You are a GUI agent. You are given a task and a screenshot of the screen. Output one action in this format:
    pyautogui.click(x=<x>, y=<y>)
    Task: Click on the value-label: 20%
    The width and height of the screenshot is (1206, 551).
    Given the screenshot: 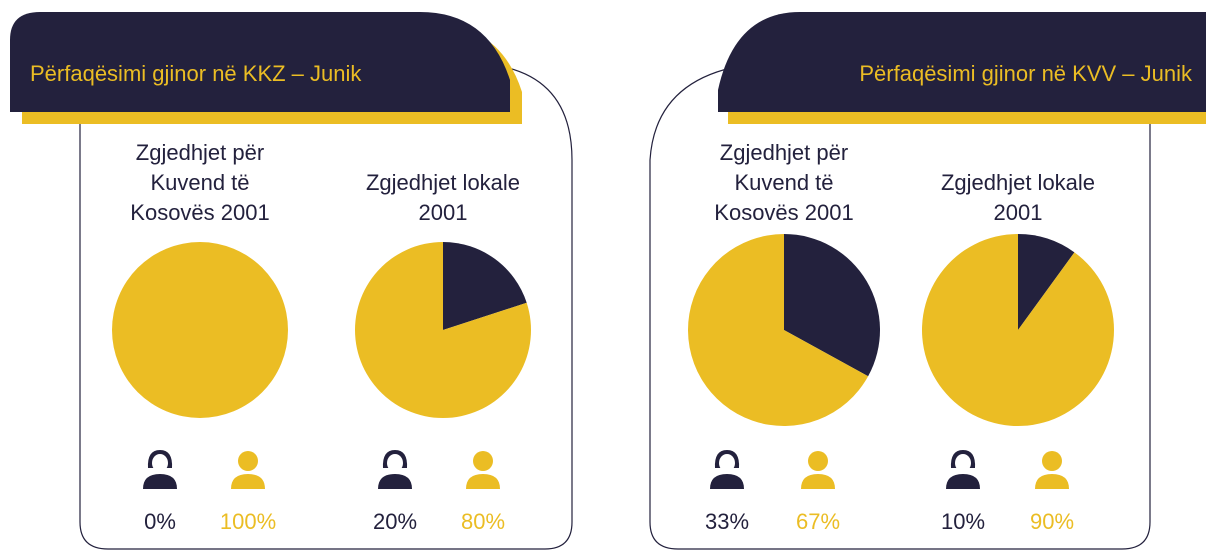 What is the action you would take?
    pyautogui.click(x=395, y=521)
    